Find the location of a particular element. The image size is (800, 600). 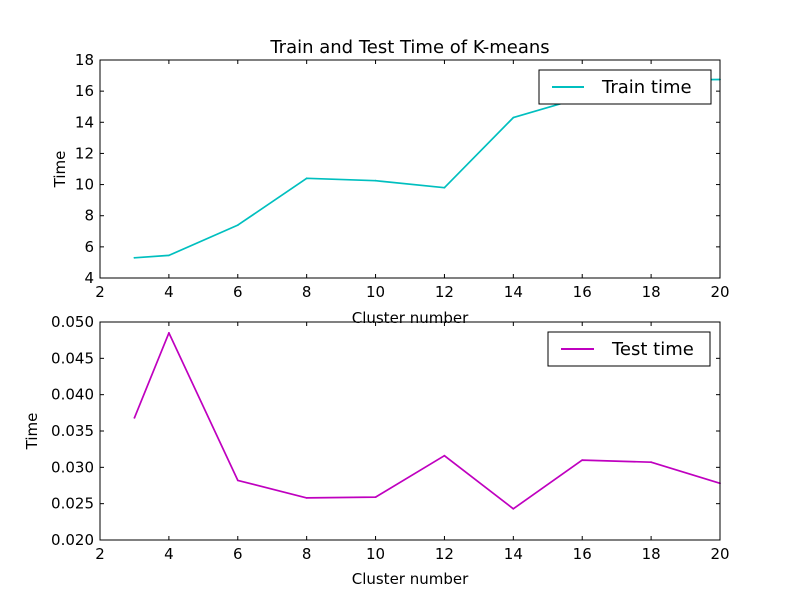

y-tick-label: 0.050 is located at coordinates (72, 322).